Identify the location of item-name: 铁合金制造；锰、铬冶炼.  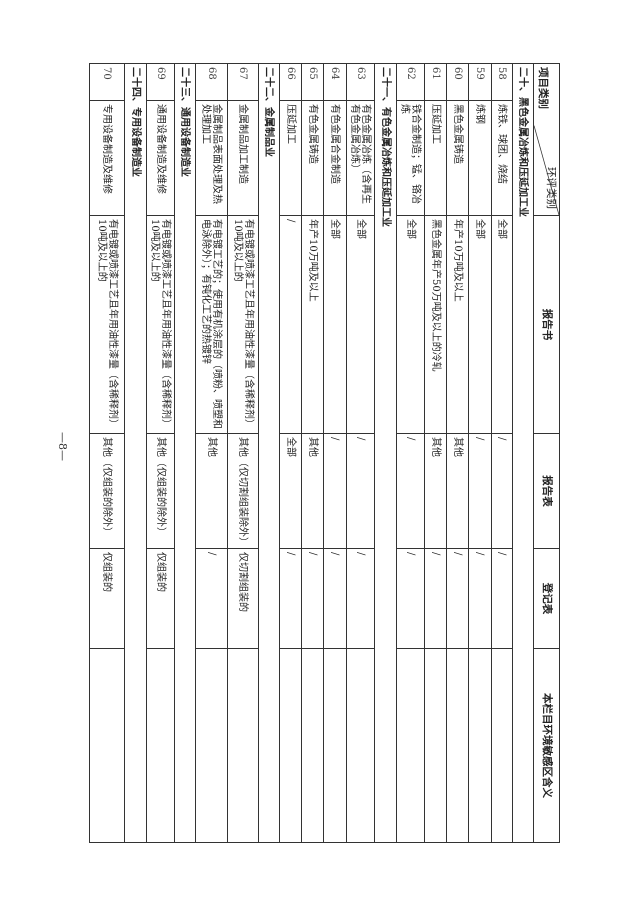
(410, 158).